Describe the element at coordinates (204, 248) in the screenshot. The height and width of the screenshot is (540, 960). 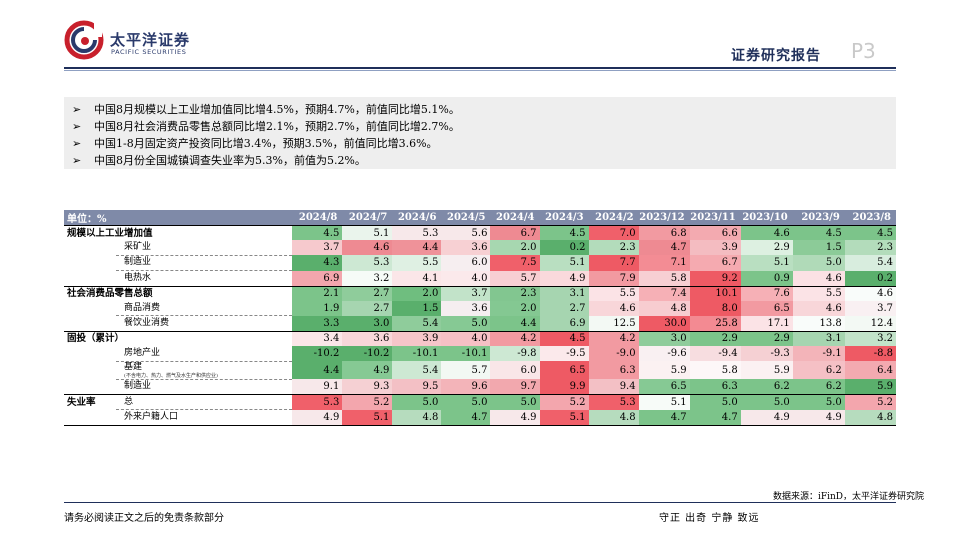
I see `subcategory-label: 采矿业` at that location.